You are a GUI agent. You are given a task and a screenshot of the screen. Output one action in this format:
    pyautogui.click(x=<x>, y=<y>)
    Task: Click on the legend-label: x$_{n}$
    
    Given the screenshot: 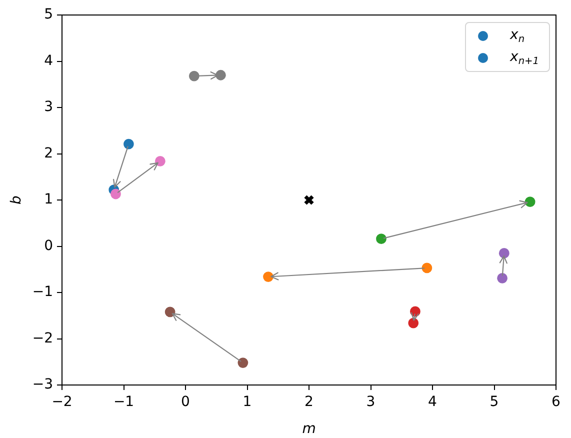 What is the action you would take?
    pyautogui.click(x=517, y=36)
    